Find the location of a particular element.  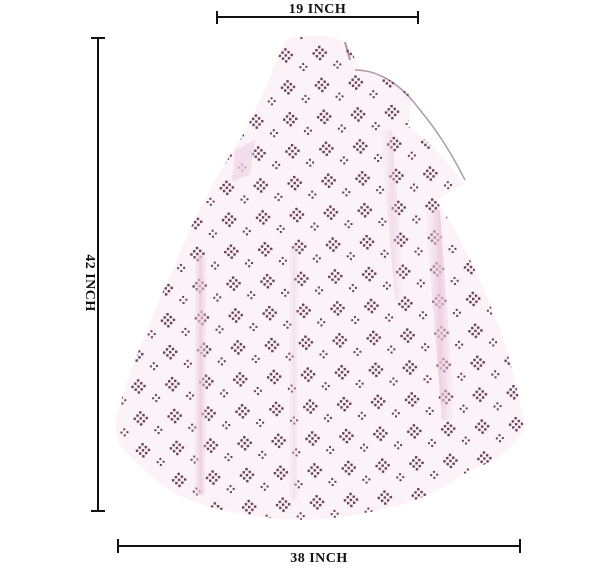

dimension-label-bottom: 38 INCH is located at coordinates (319, 558).